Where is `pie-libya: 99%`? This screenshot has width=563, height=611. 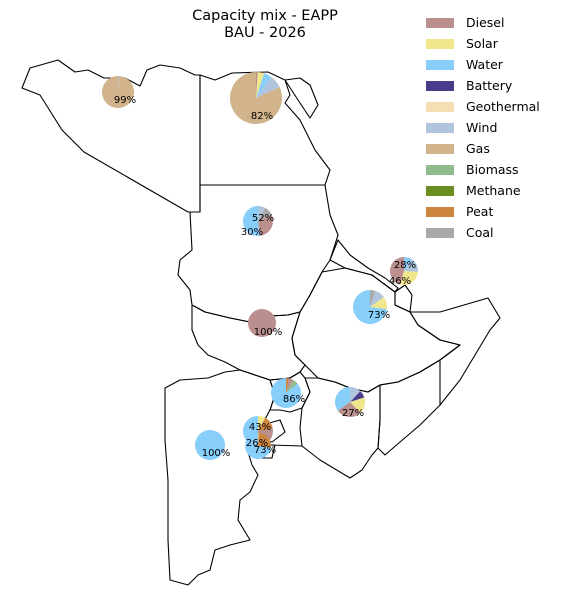 pie-libya: 99% is located at coordinates (119, 92).